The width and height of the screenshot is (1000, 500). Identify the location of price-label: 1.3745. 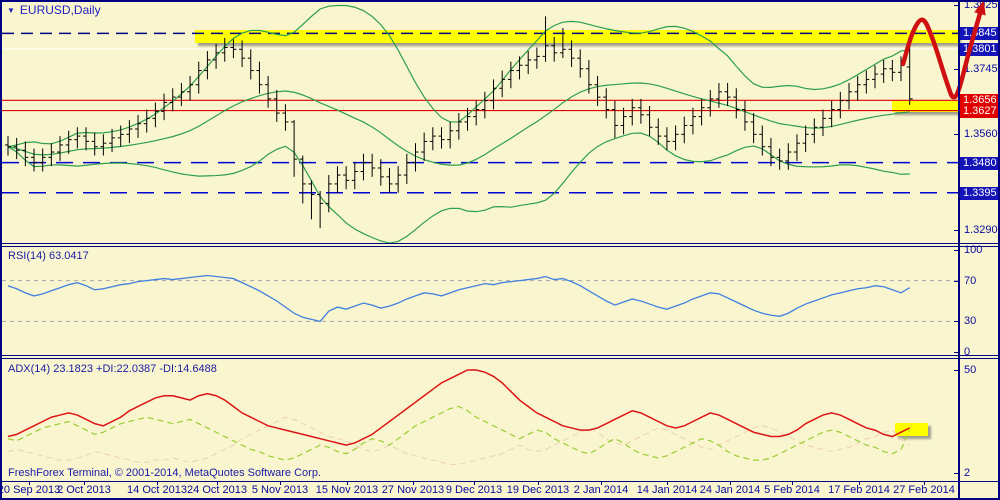
(981, 68).